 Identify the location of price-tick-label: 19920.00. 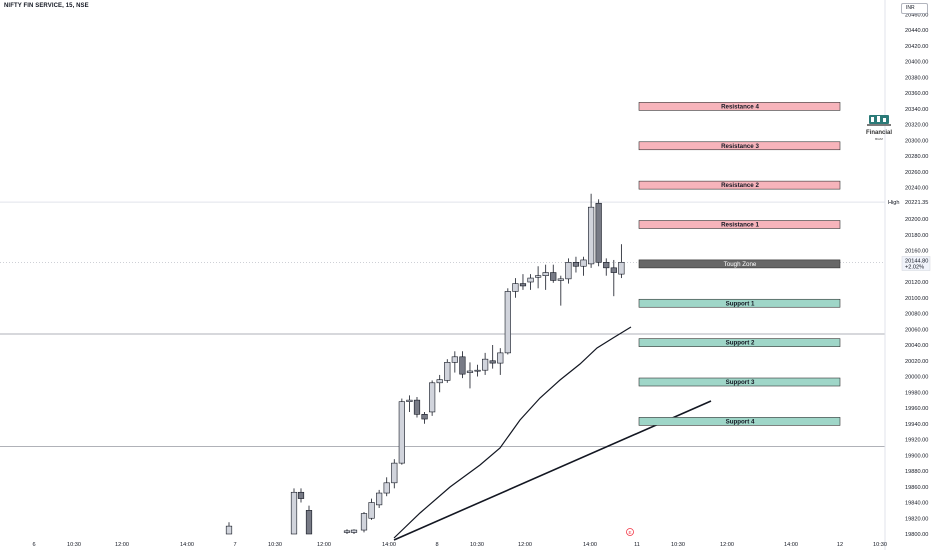
(916, 441).